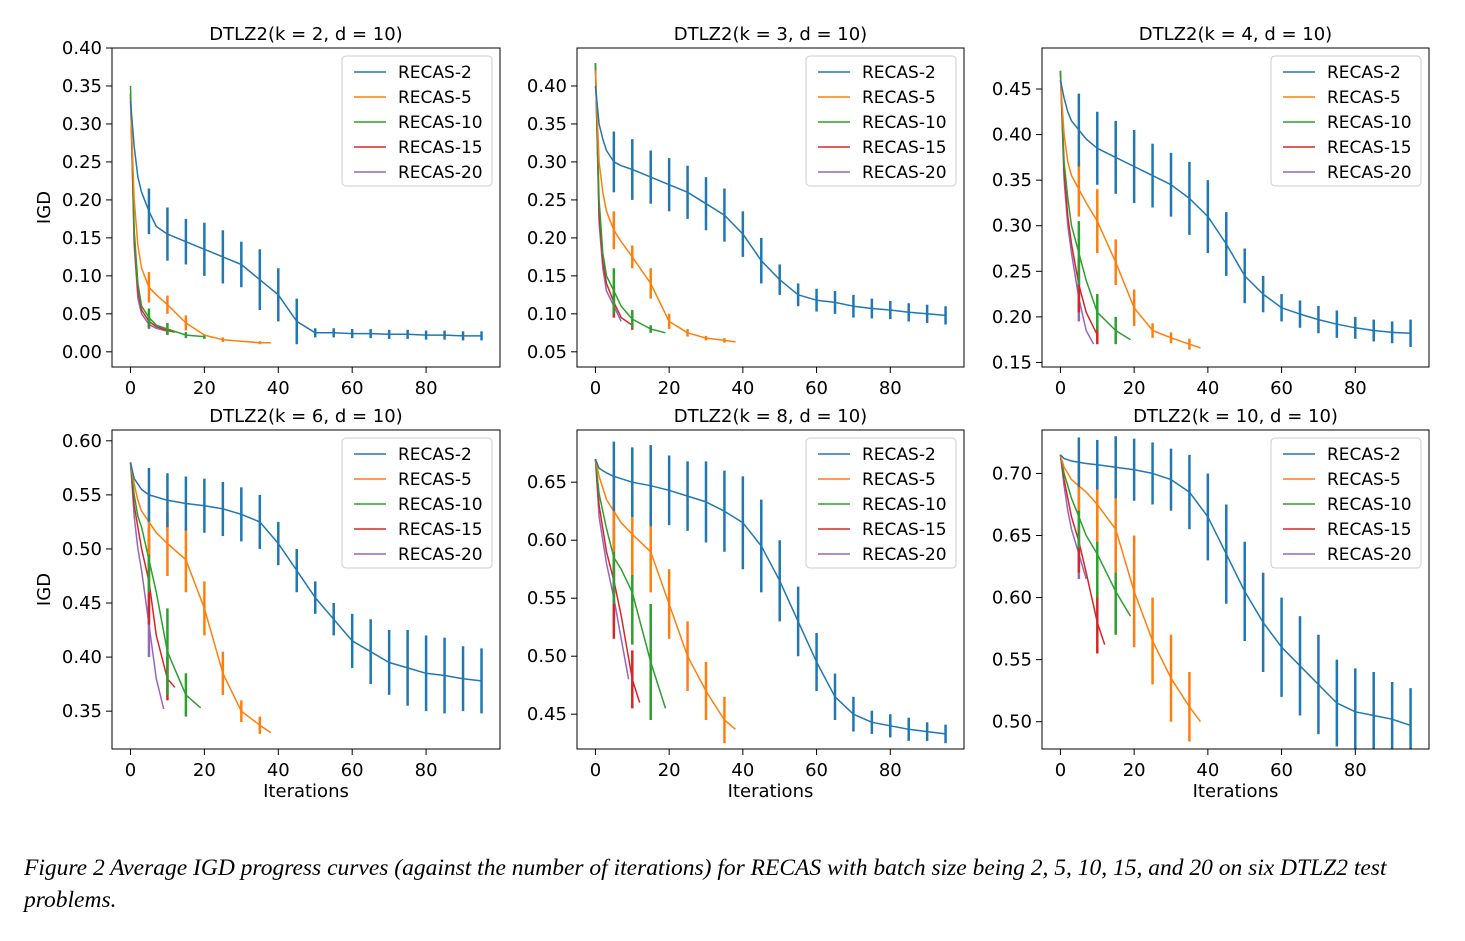 The width and height of the screenshot is (1465, 941). Describe the element at coordinates (1235, 34) in the screenshot. I see `chart-title: DTLZ2(k = 4, d = 10)` at that location.